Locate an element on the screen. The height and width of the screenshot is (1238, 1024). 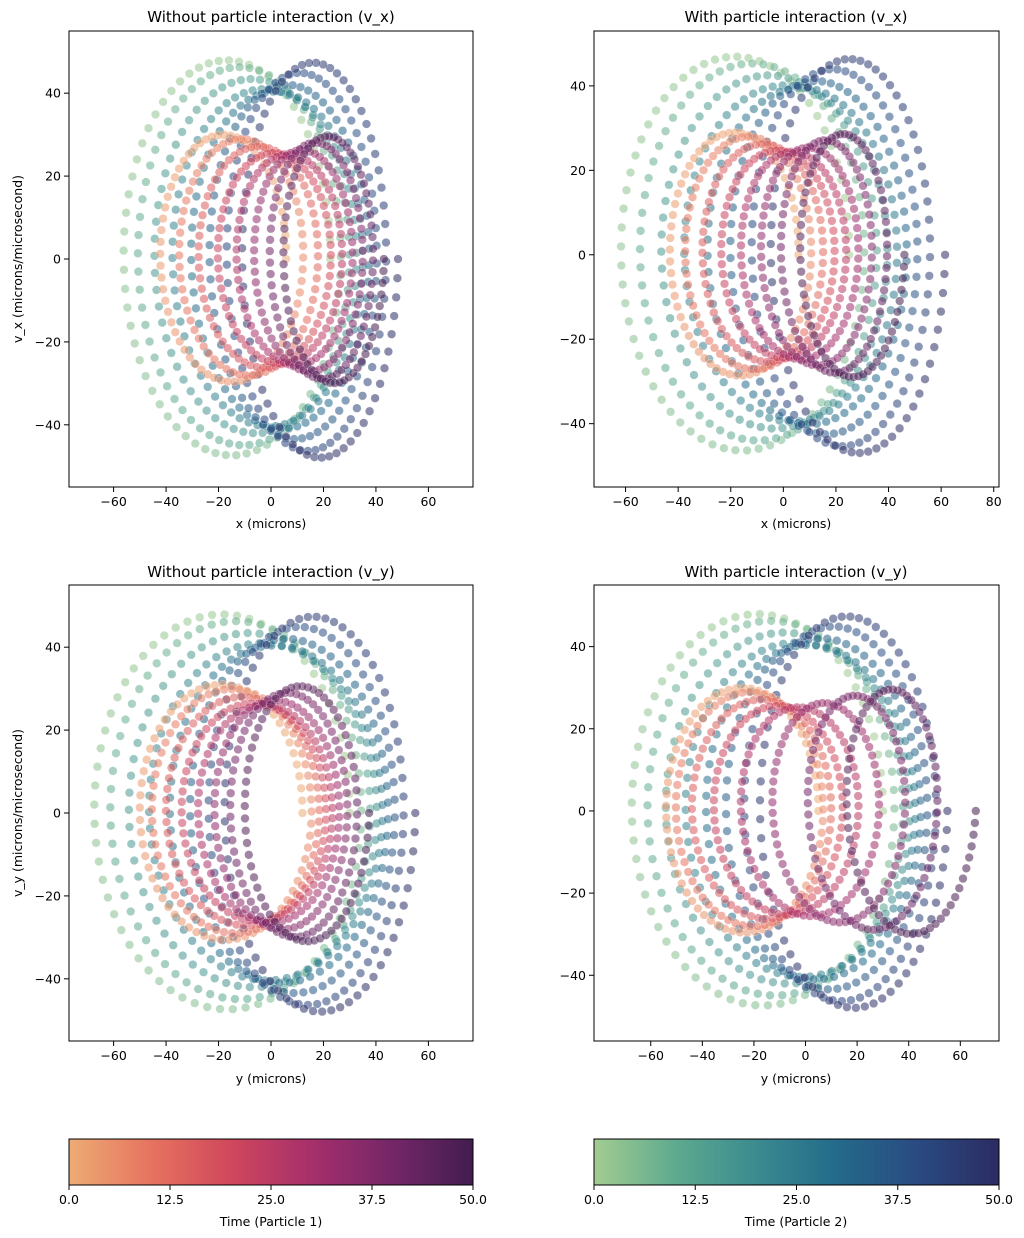
y-tick-label: 0 is located at coordinates (582, 254).